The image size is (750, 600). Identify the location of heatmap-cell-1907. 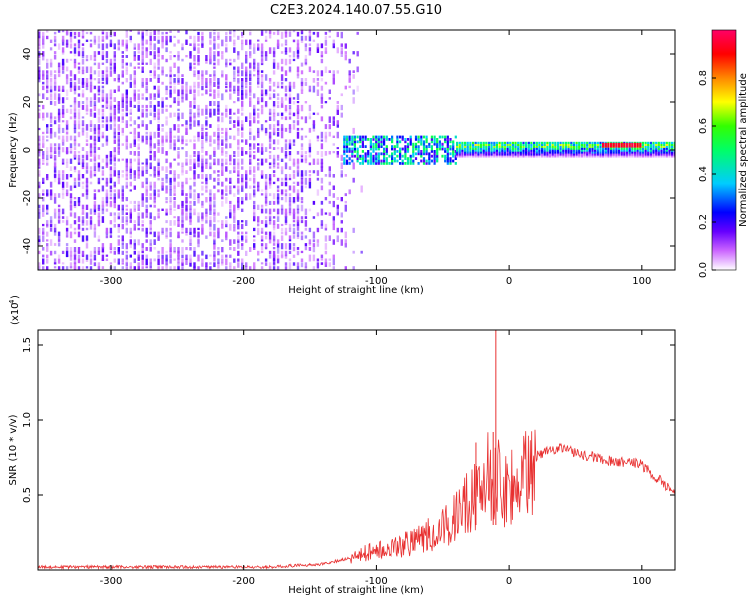
(238, 83).